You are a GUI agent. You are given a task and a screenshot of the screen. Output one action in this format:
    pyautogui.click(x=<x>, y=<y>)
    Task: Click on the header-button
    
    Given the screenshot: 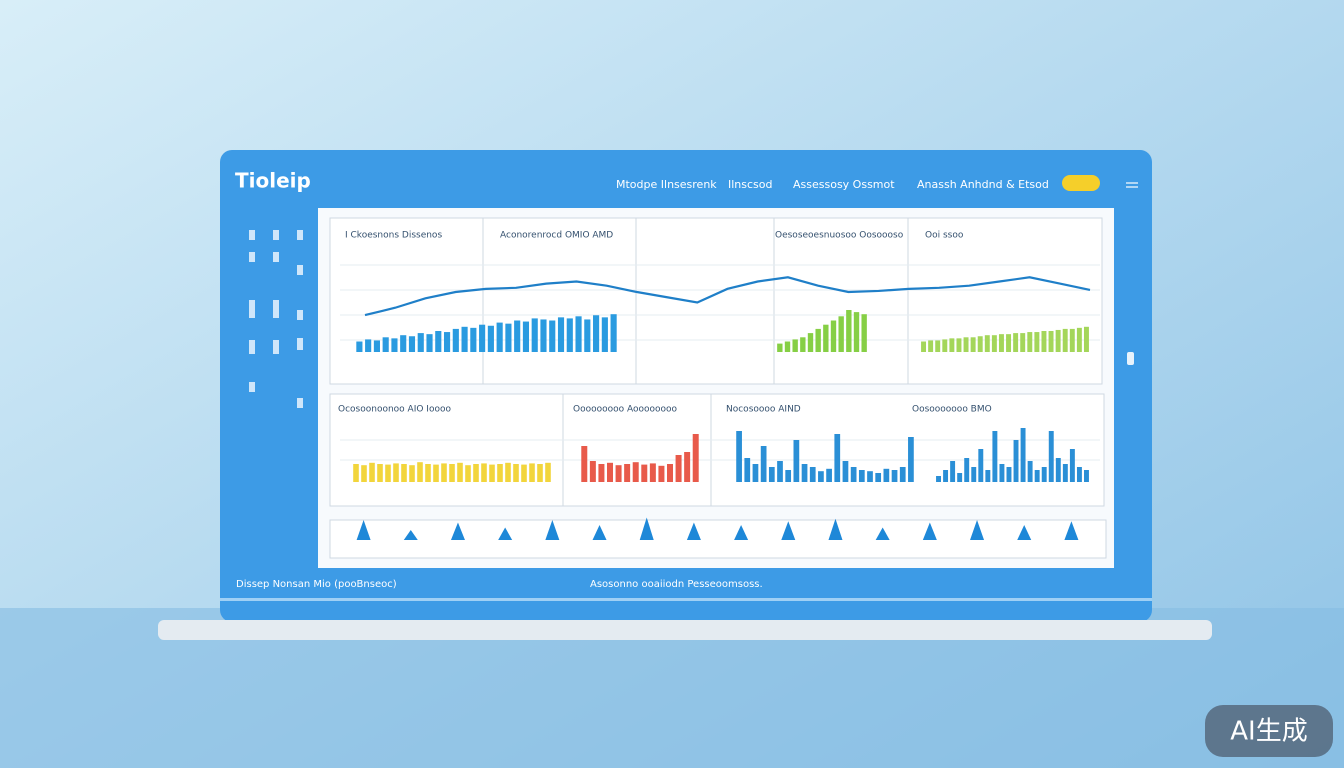 What is the action you would take?
    pyautogui.click(x=1081, y=183)
    